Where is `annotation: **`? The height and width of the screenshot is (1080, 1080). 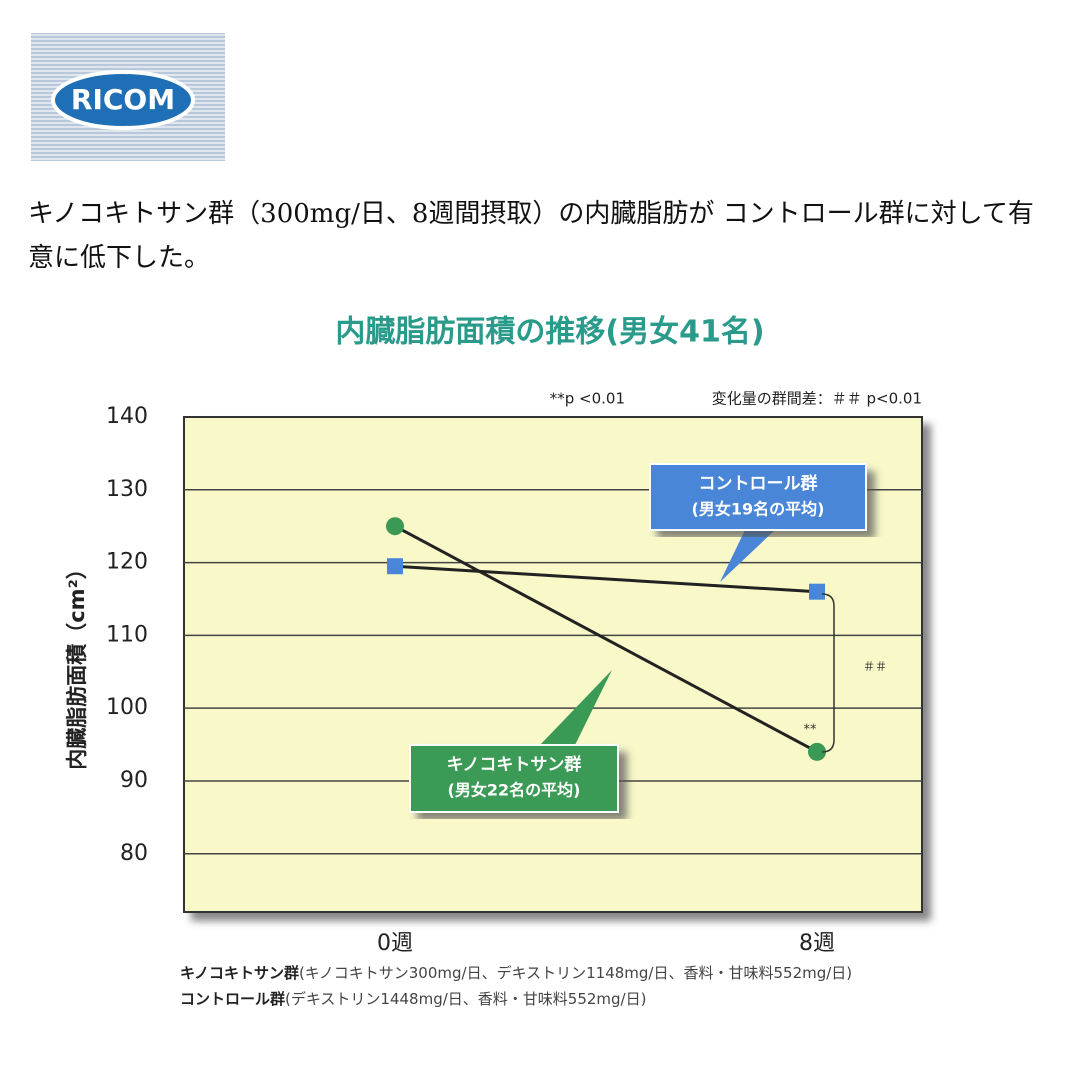 annotation: ** is located at coordinates (811, 730).